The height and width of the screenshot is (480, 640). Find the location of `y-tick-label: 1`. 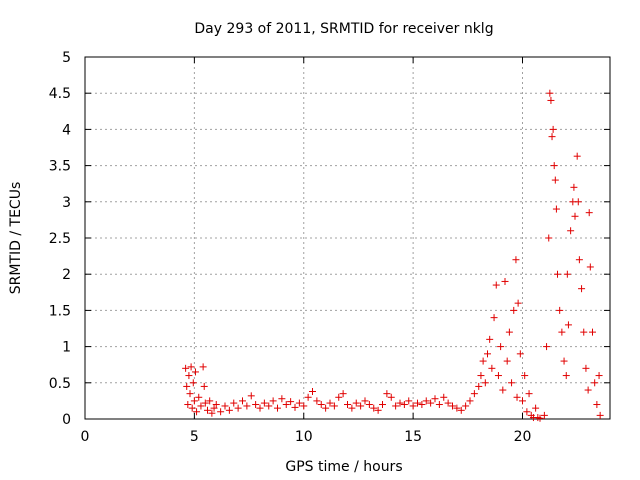

y-tick-label: 1 is located at coordinates (66, 348).